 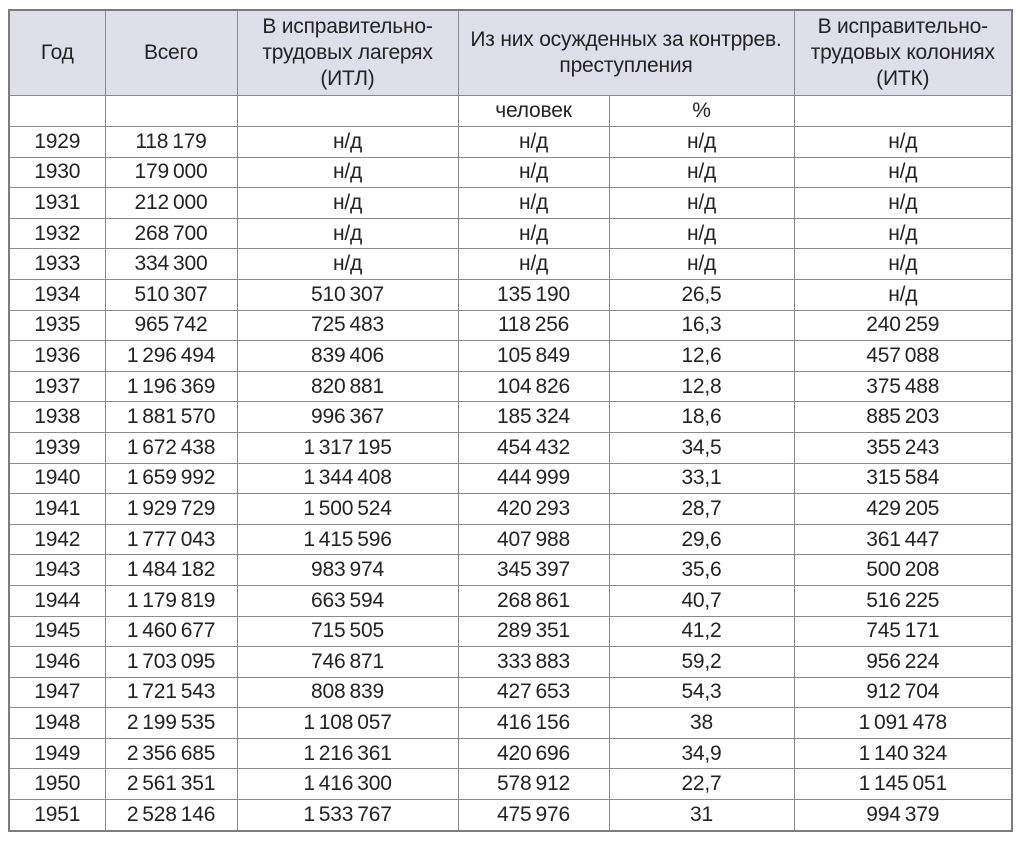 I want to click on table-row: 1939 1 672 438 1 317 195 454 432 34,5 355 243, so click(x=510, y=447).